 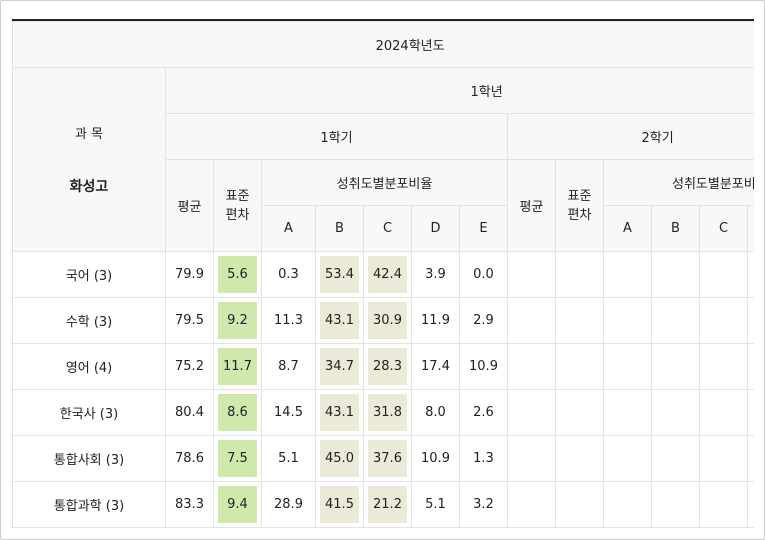 I want to click on a-cell: 28.9, so click(x=288, y=504).